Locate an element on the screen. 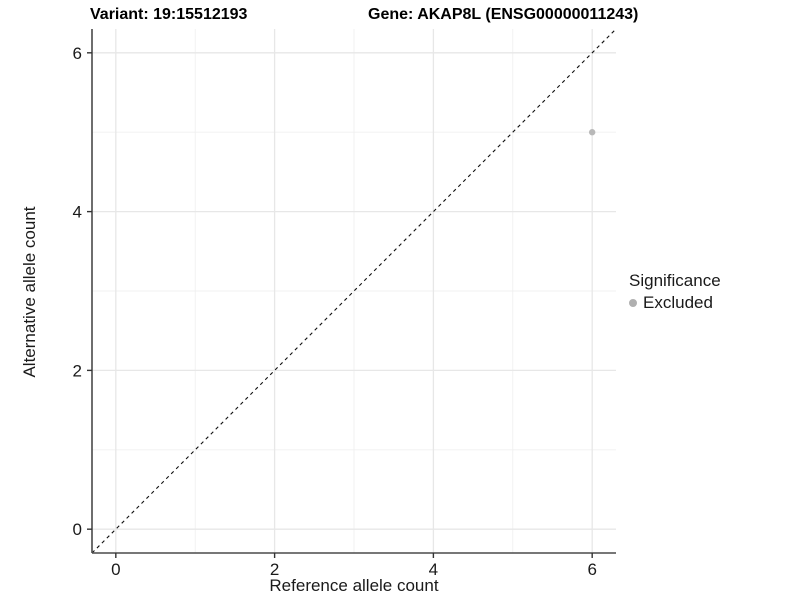 This screenshot has width=800, height=600. x-axis-title: Reference allele count is located at coordinates (354, 585).